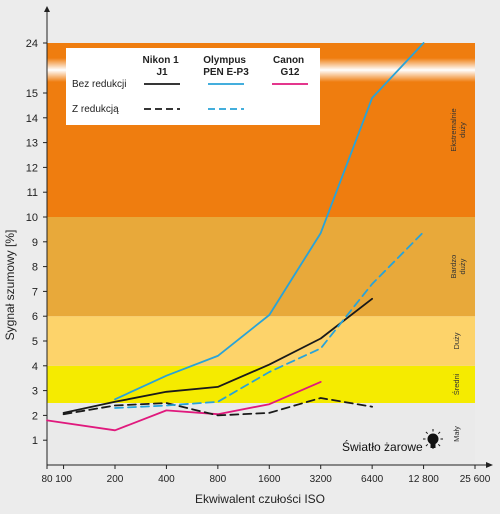 This screenshot has width=500, height=514. Describe the element at coordinates (35, 441) in the screenshot. I see `y-tick-label-0: 1` at that location.